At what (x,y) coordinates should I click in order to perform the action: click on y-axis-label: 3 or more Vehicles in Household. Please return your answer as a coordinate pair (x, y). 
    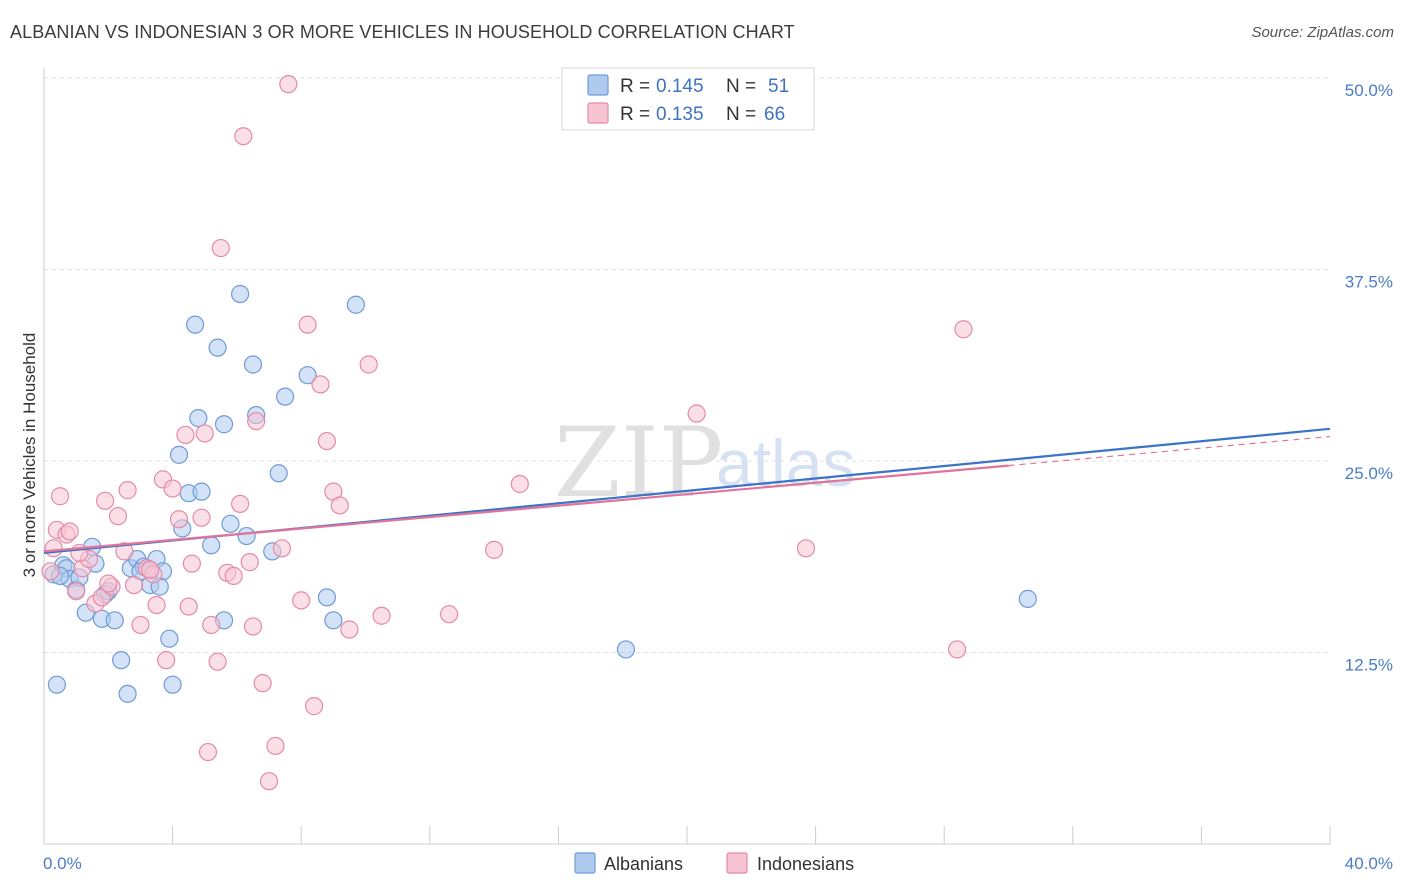
    Looking at the image, I should click on (29, 455).